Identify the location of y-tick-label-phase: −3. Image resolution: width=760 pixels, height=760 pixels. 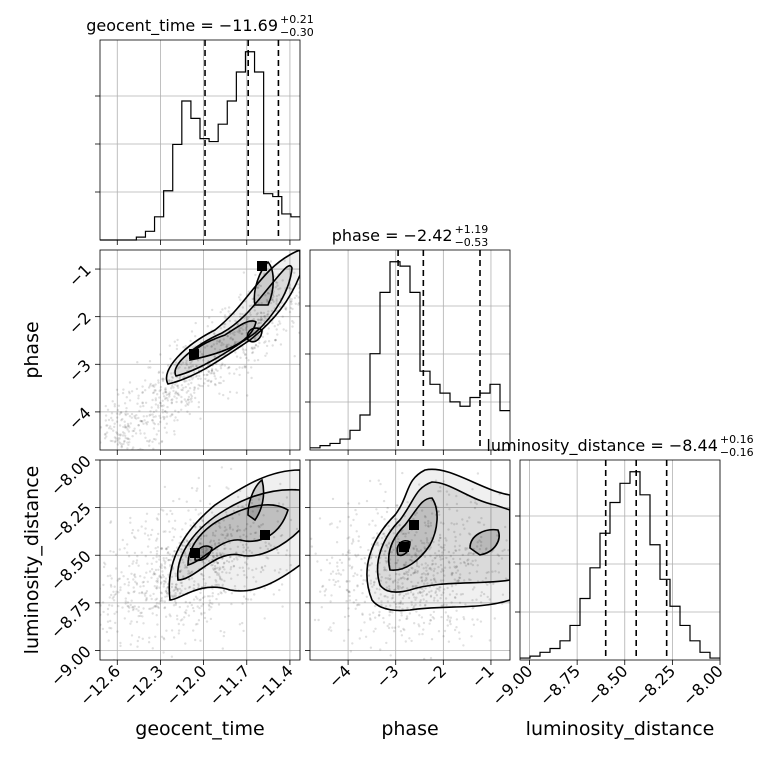
(80, 371).